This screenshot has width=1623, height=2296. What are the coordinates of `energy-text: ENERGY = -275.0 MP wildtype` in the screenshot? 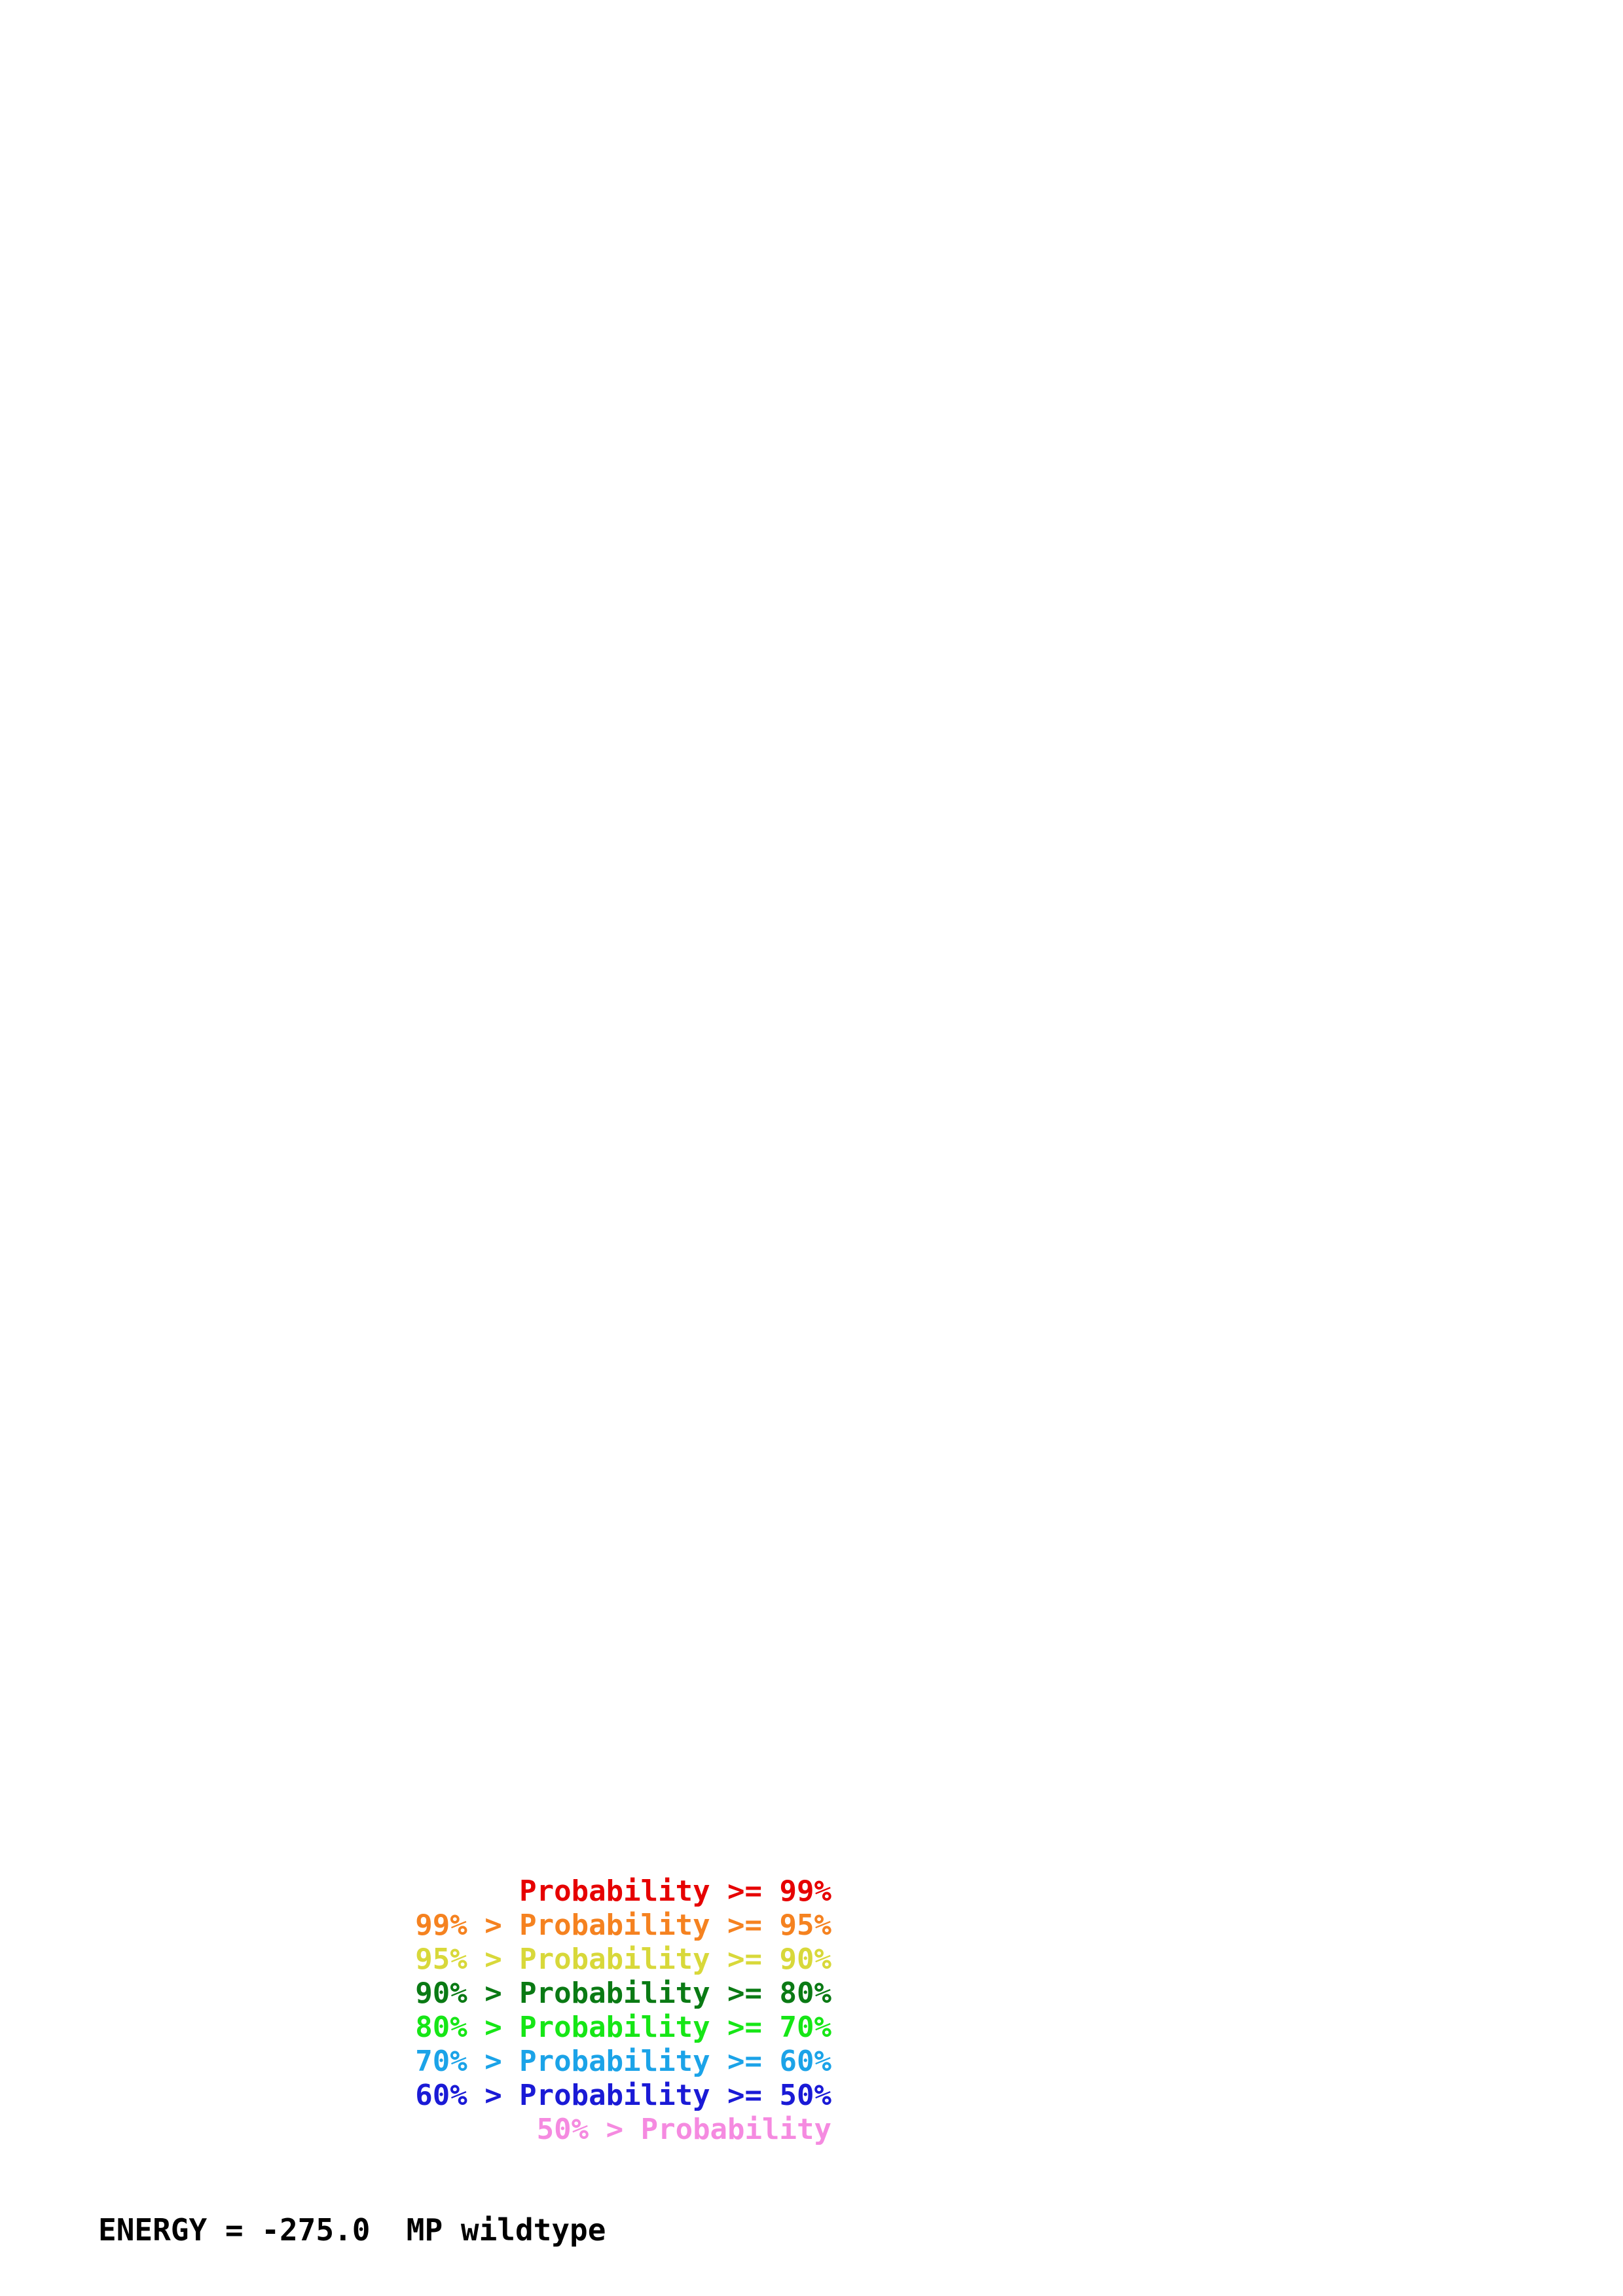 It's located at (352, 2230).